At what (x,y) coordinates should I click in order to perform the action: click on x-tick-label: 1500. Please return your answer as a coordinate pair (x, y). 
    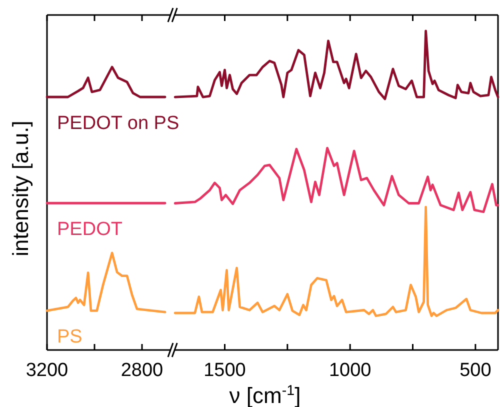
    Looking at the image, I should click on (225, 370).